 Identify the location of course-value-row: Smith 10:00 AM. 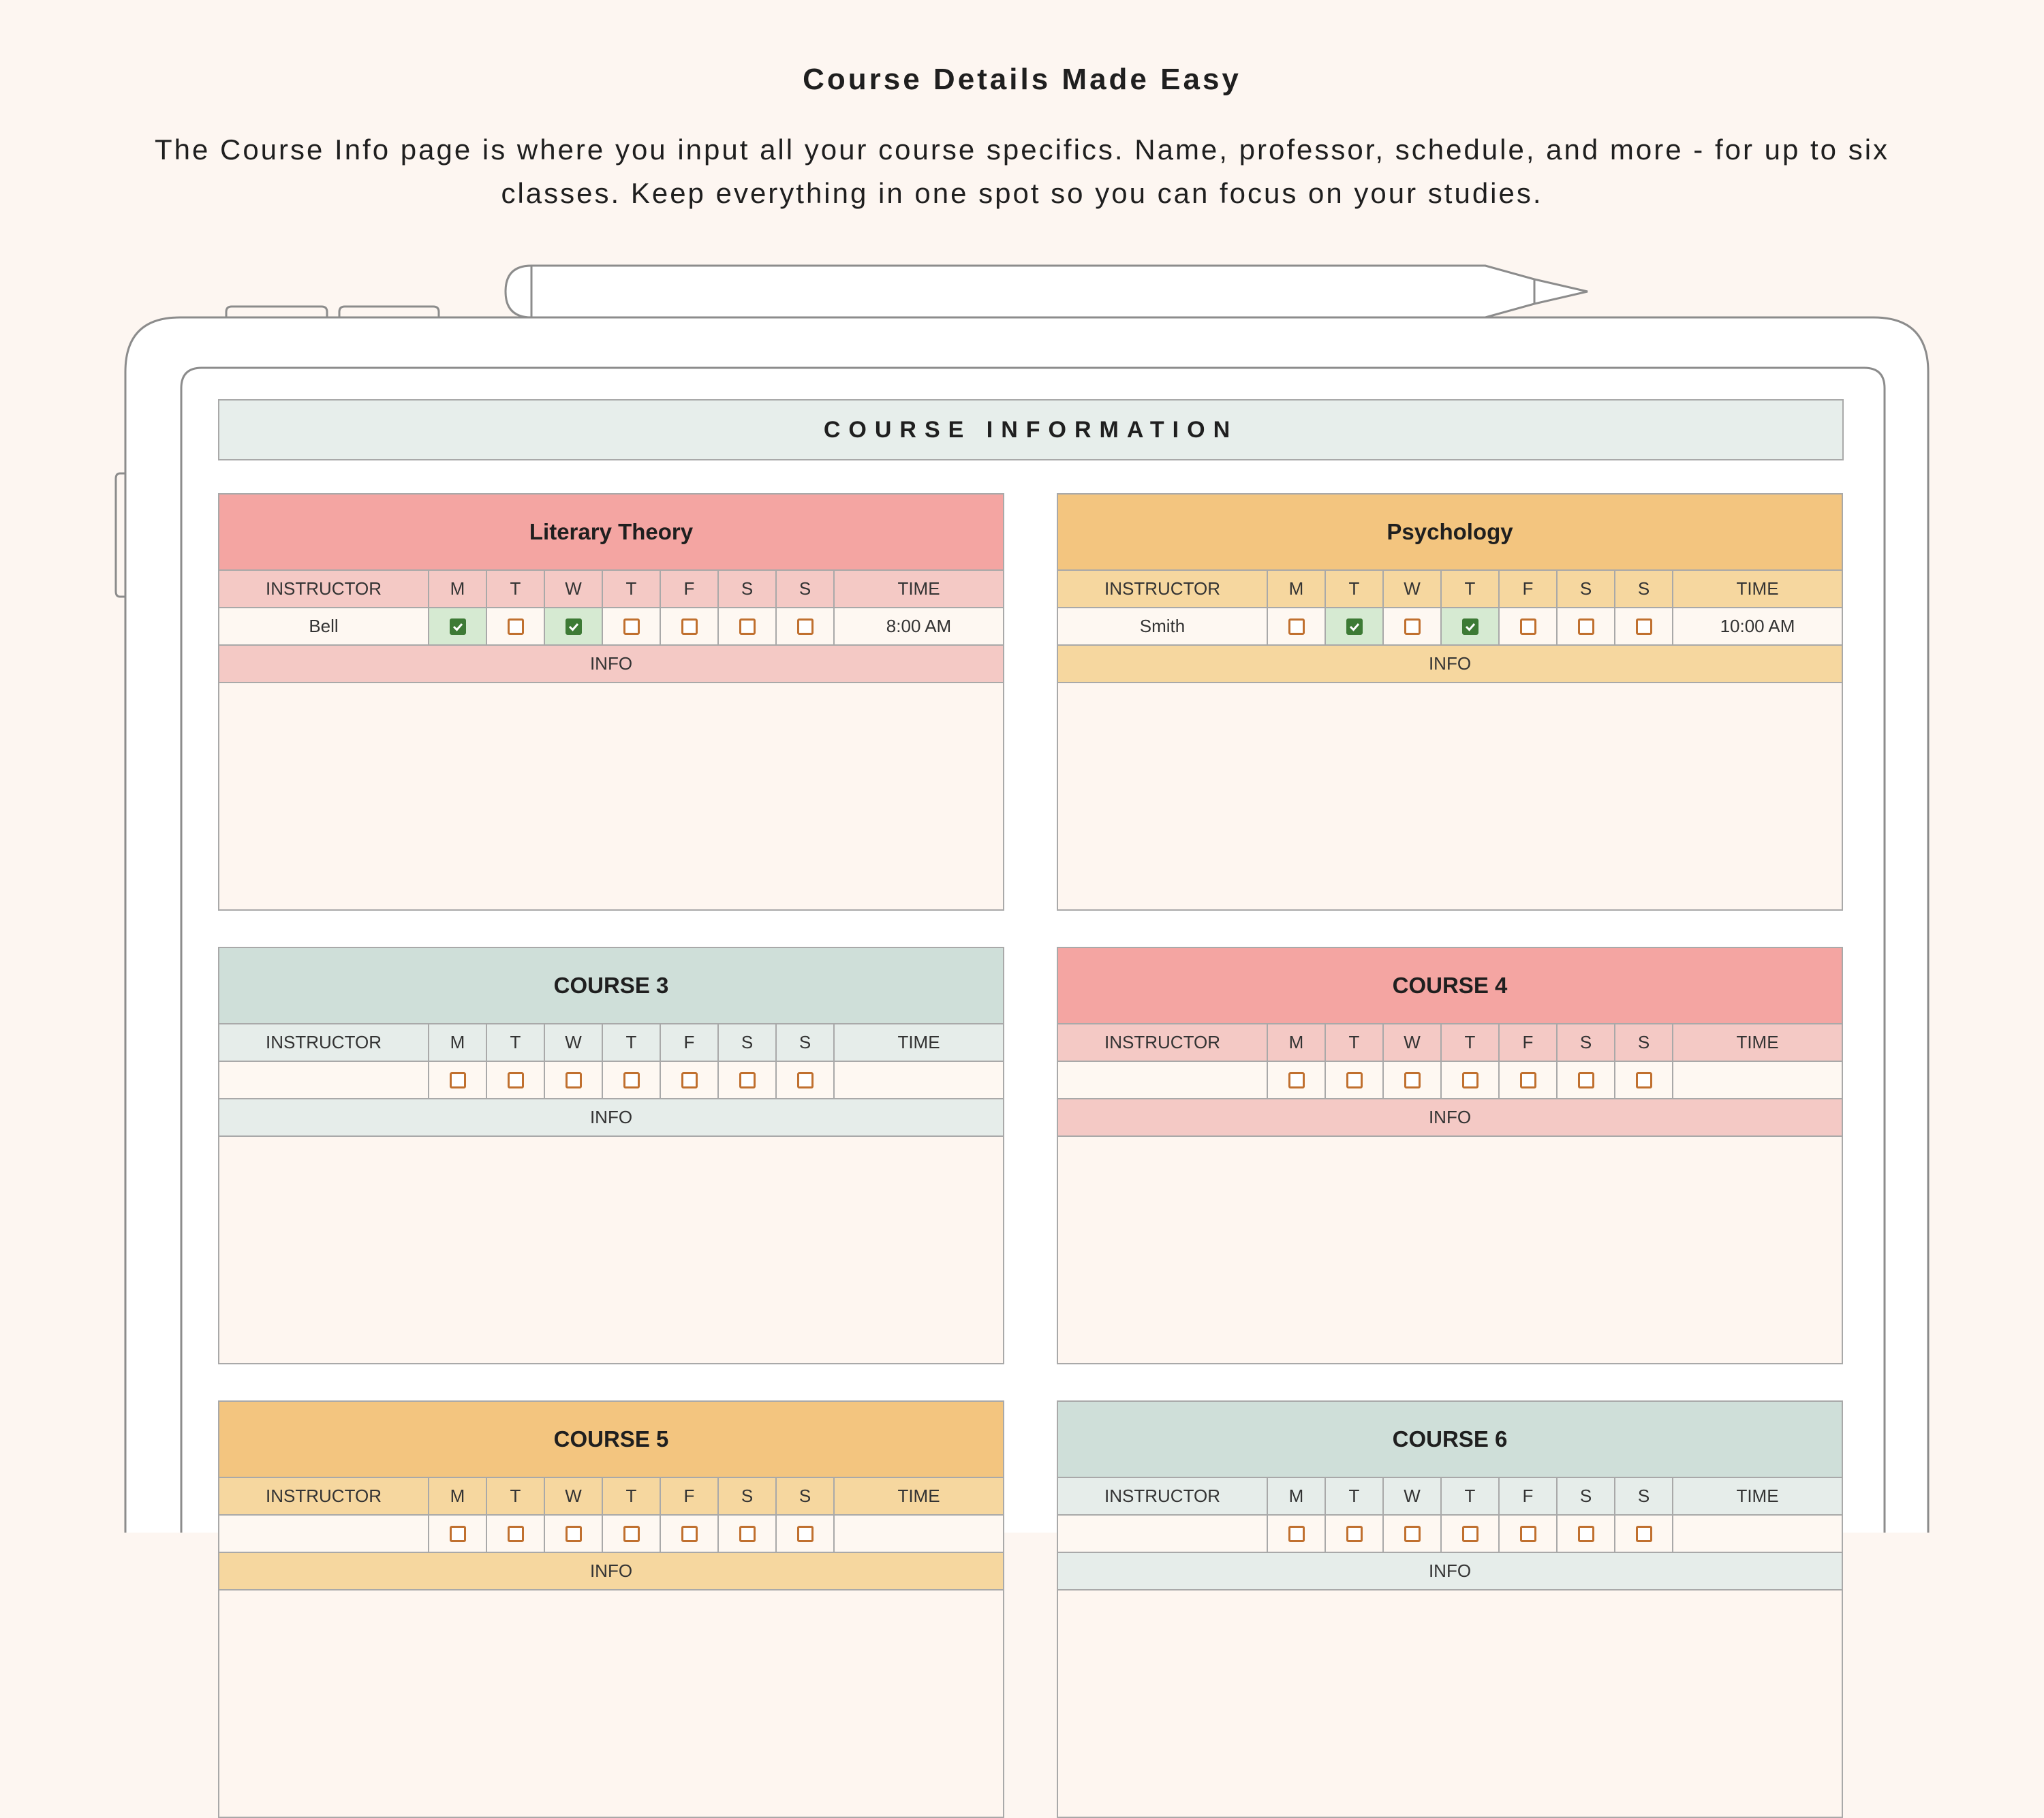
(1450, 627).